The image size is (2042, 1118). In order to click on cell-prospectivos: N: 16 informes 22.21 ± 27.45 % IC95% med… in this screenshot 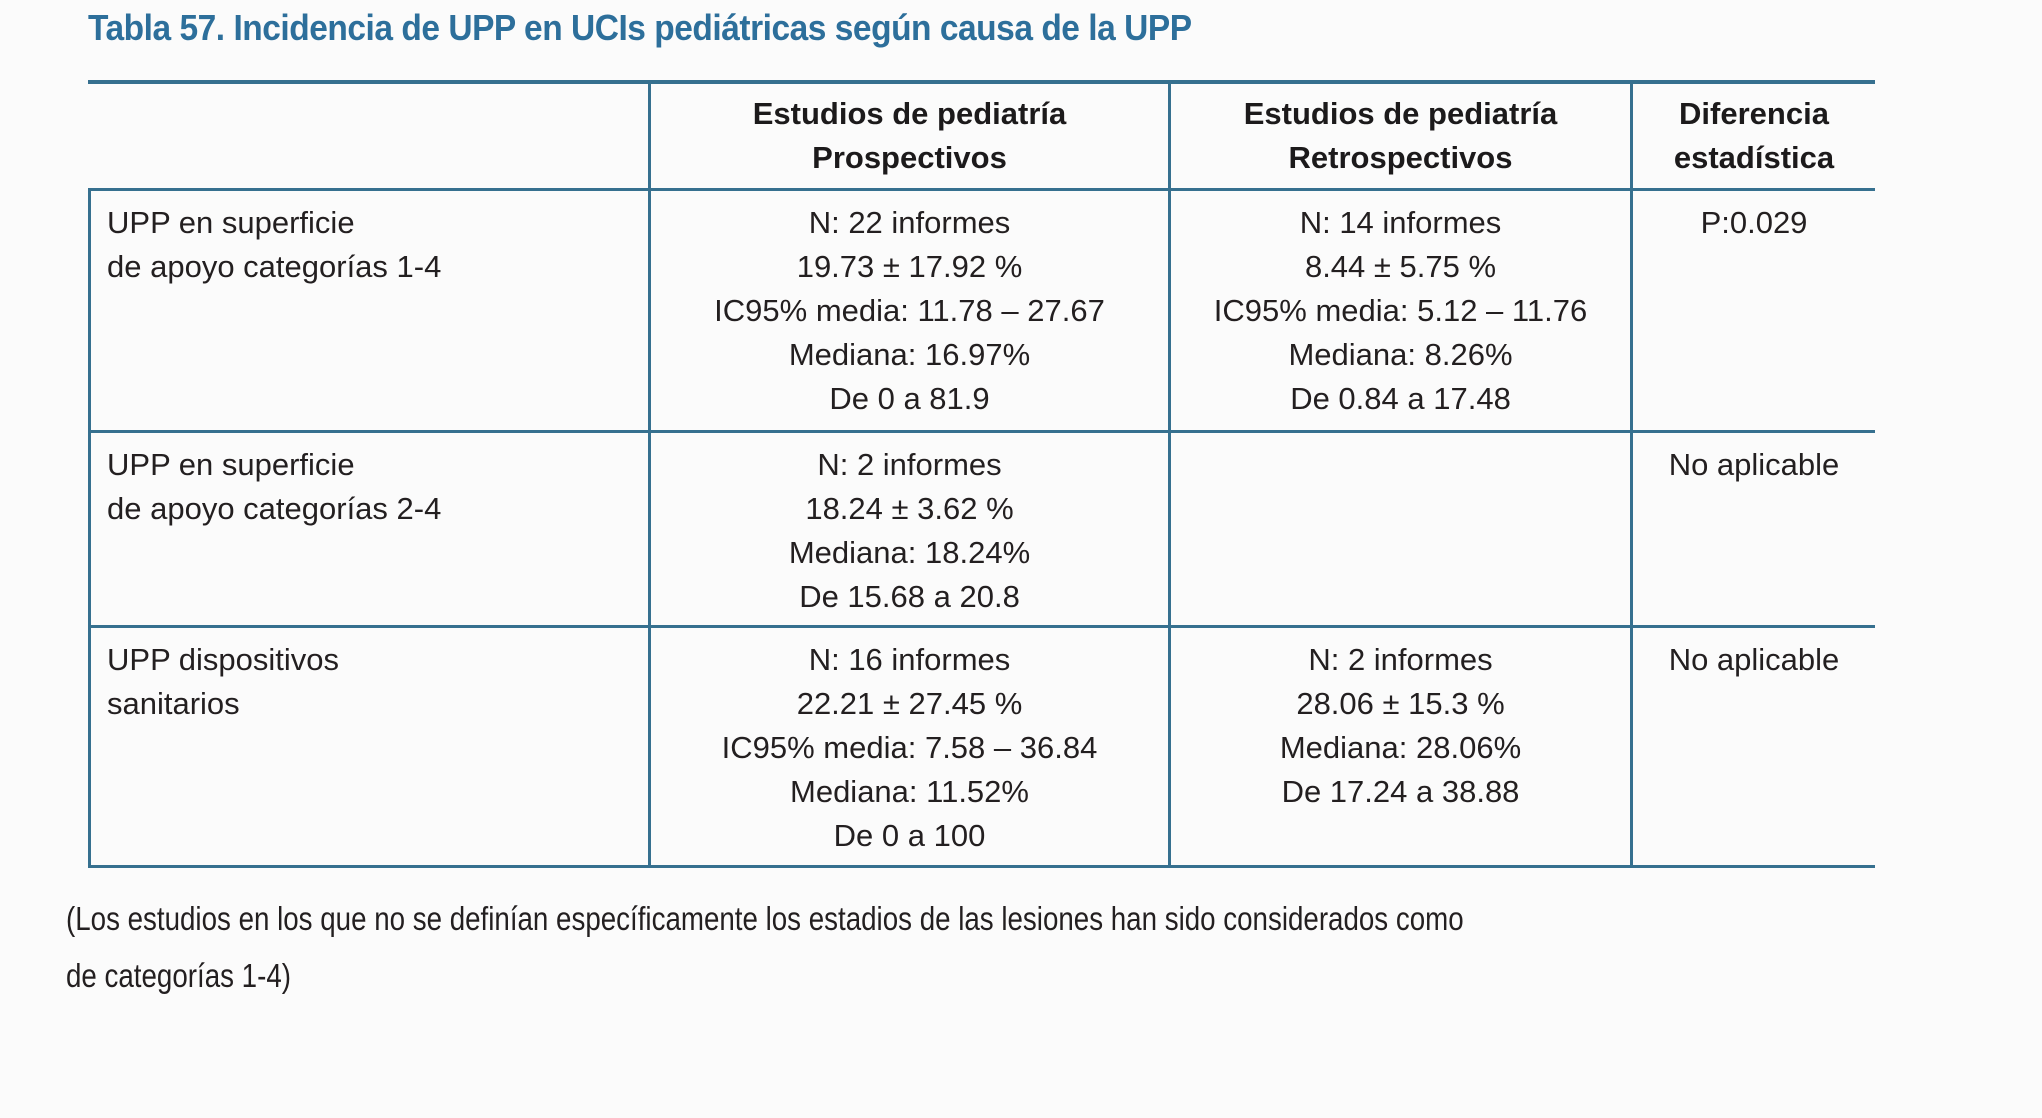, I will do `click(908, 746)`.